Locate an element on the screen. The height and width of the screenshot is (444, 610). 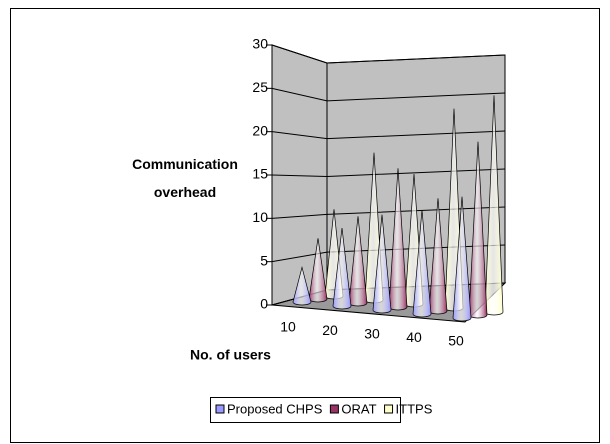
legend-label: ORAT is located at coordinates (358, 408).